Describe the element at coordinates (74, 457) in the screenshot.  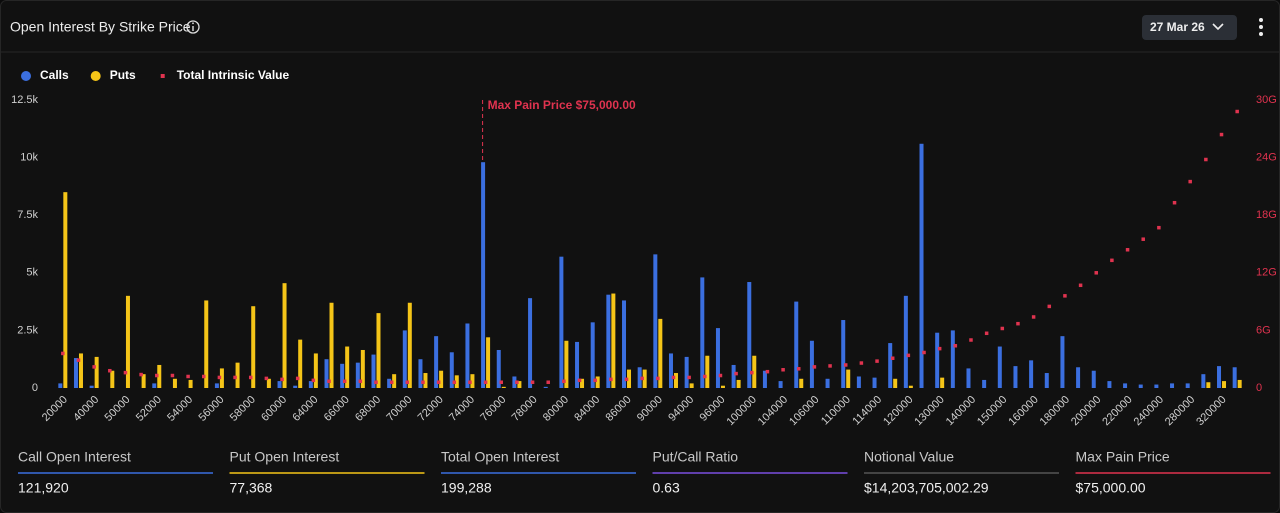
I see `stat-label: Call Open Interest` at that location.